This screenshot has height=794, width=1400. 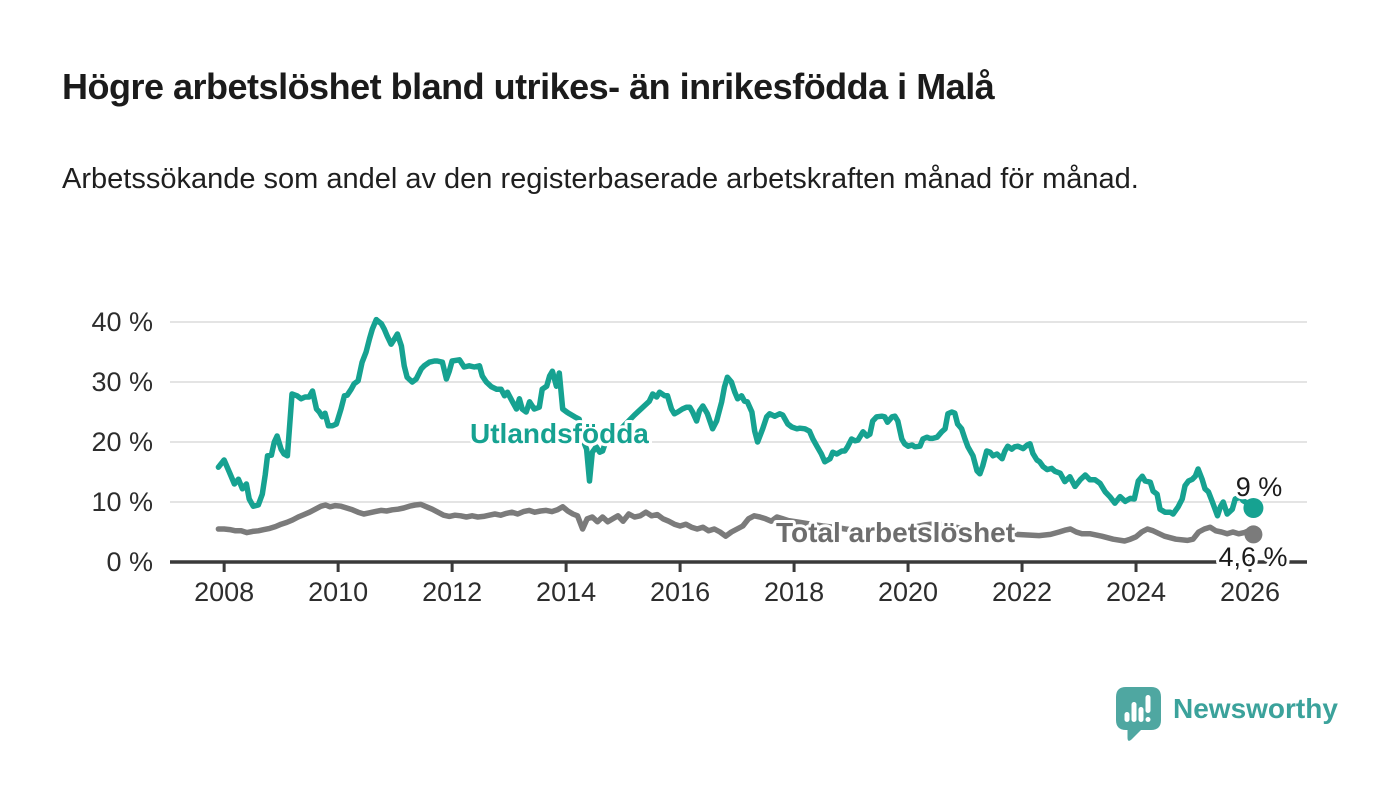 I want to click on series-label-total-arbetsl-shet: Total arbetslöshet, so click(x=895, y=532).